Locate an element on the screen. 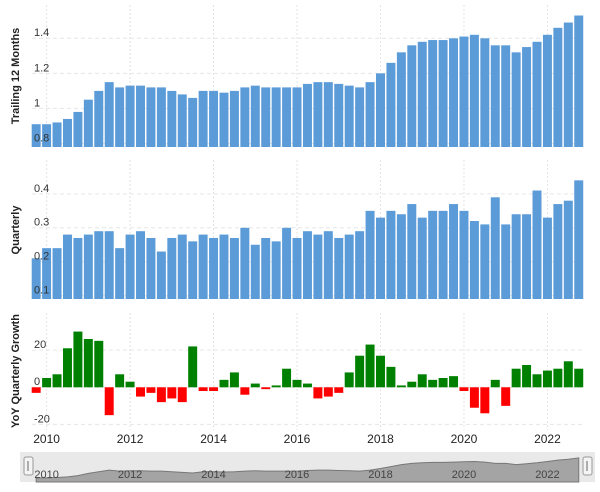  navigator-label: 2010 is located at coordinates (46, 475).